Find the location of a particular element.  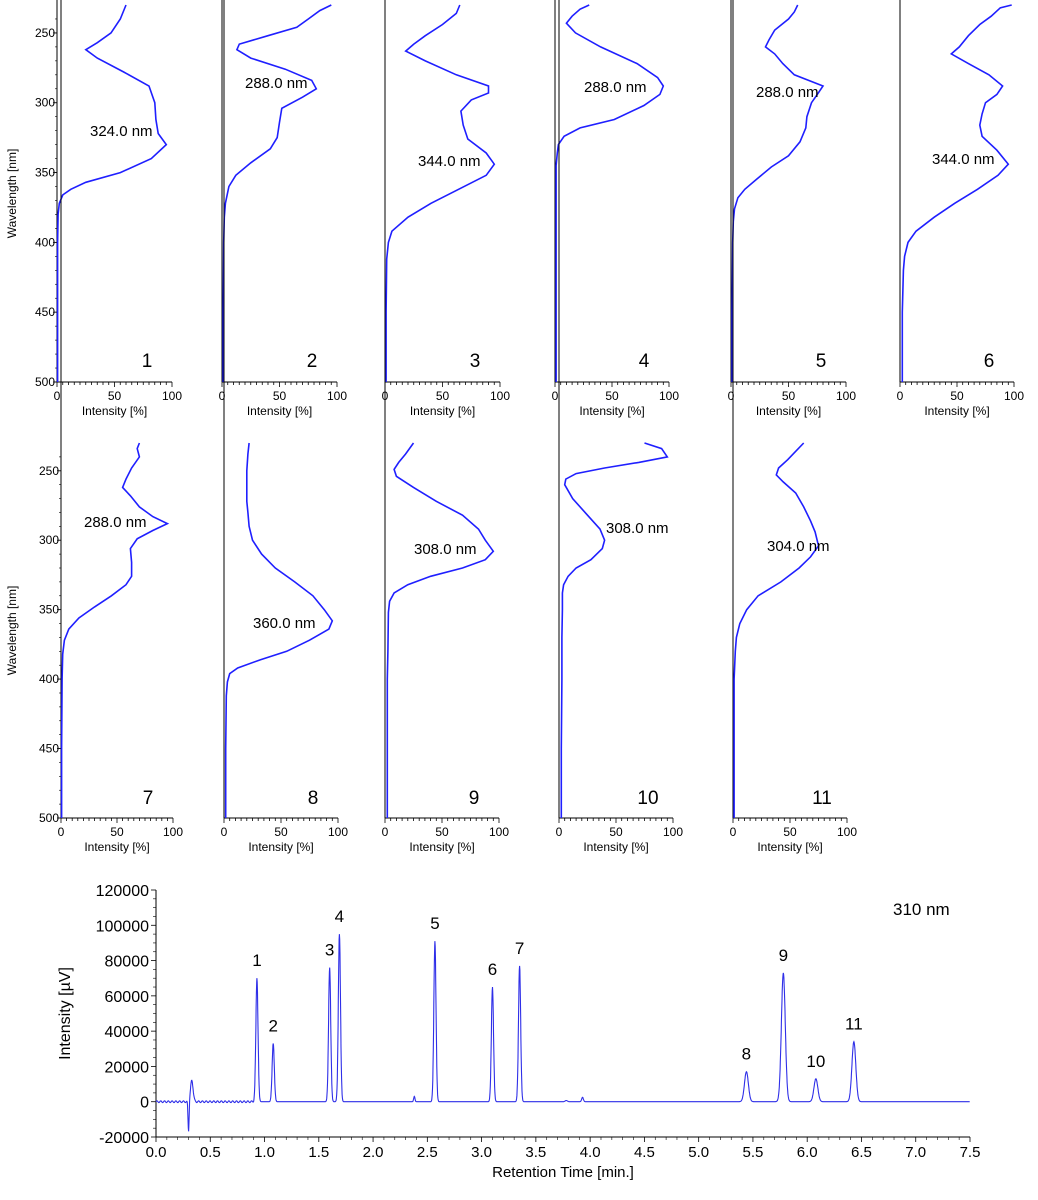

spectrum-1-y-tick-label: 250 is located at coordinates (45, 33).